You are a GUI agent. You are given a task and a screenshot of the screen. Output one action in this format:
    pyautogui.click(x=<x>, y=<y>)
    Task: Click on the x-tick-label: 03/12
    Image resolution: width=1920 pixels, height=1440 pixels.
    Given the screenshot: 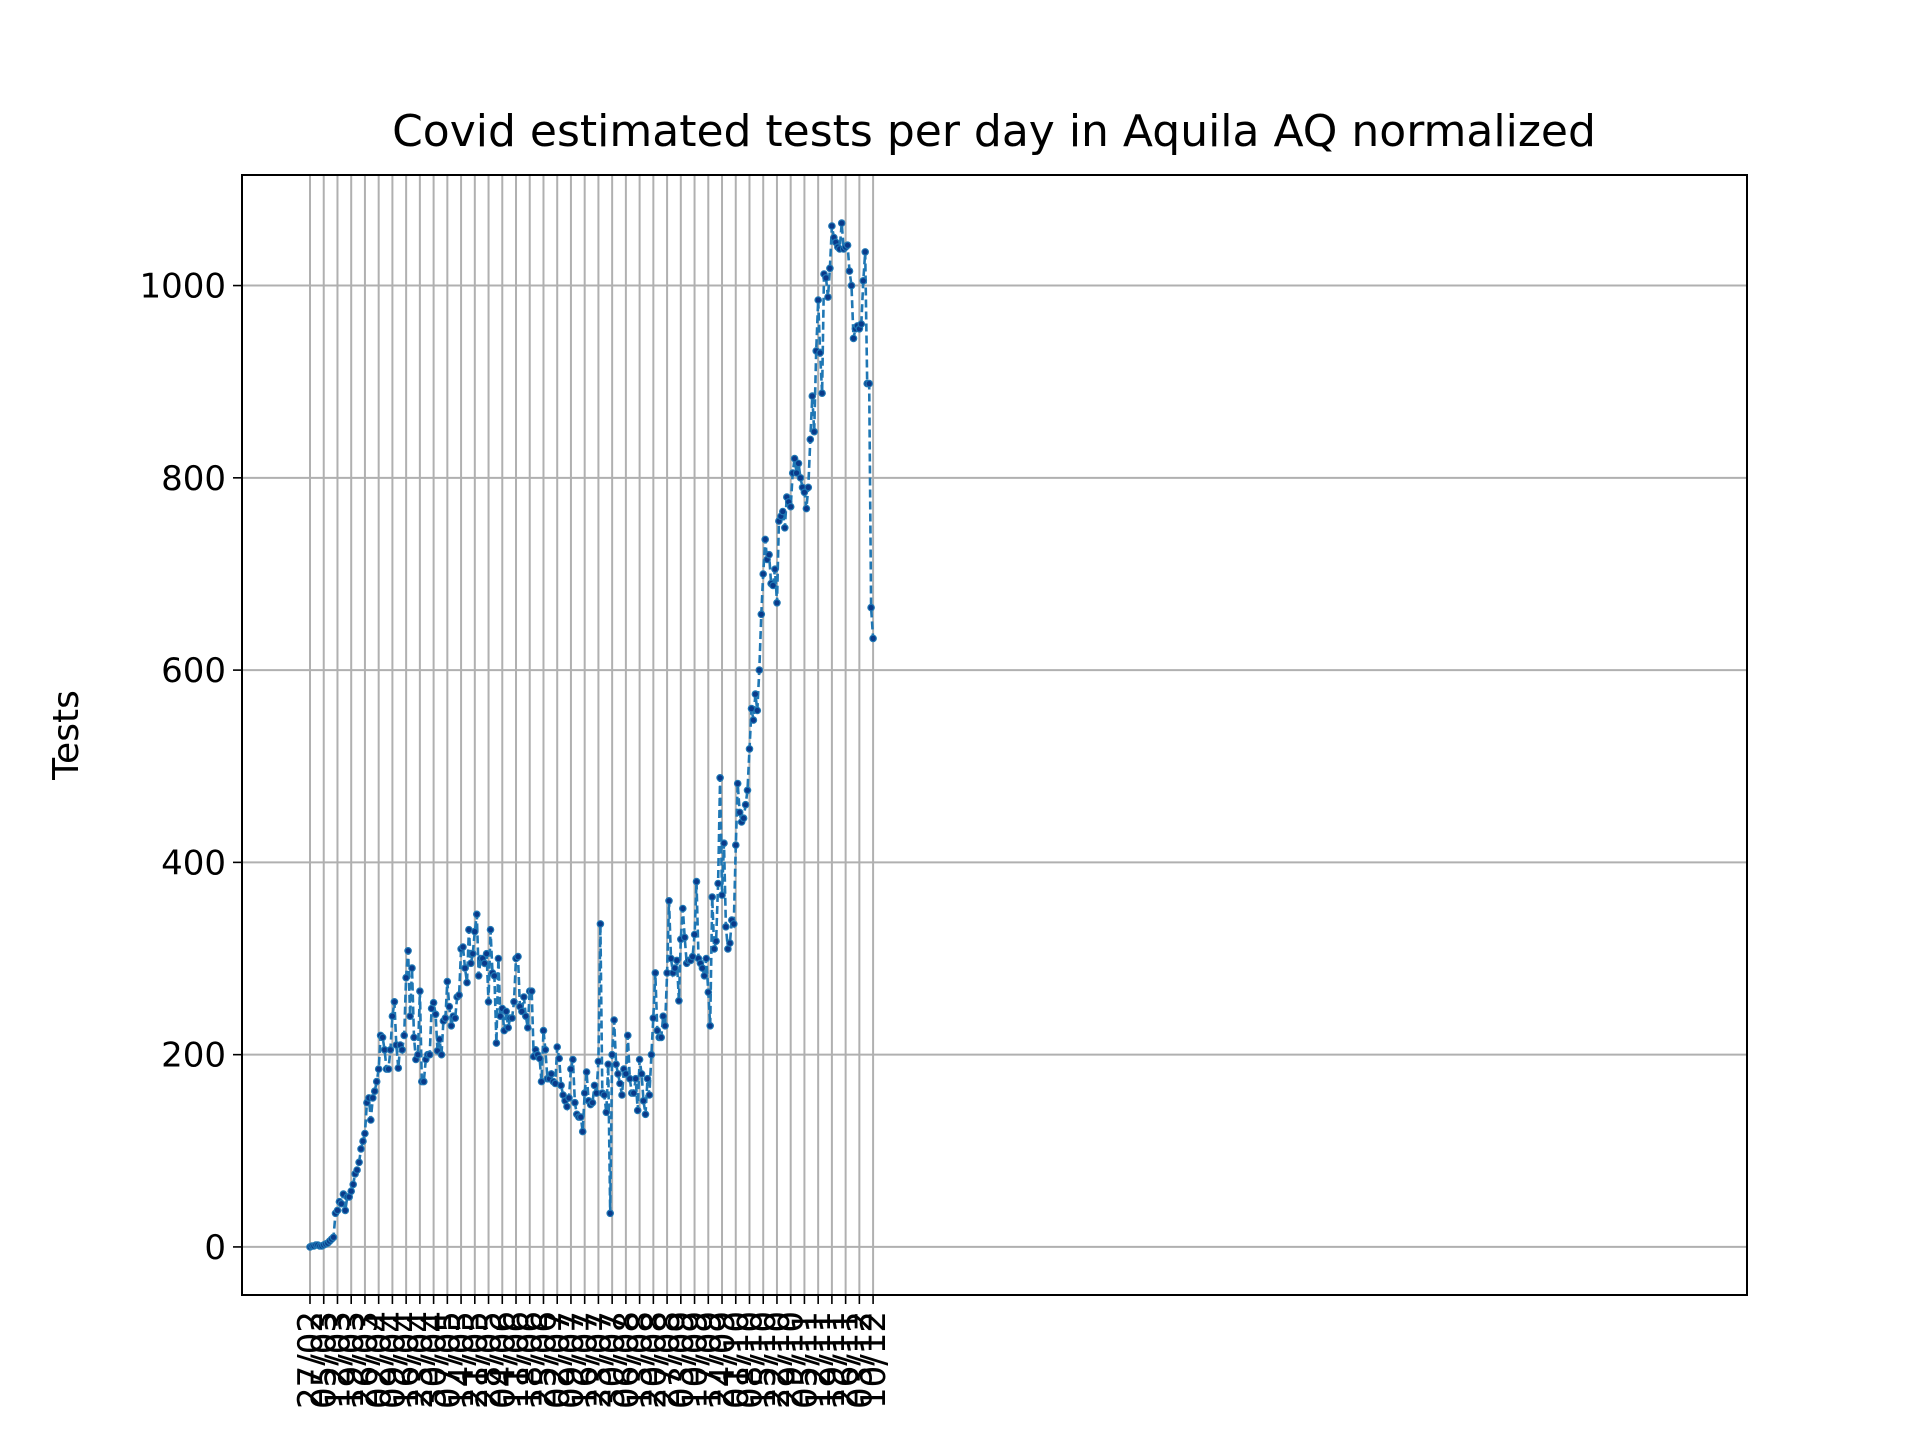 What is the action you would take?
    pyautogui.click(x=860, y=1360)
    